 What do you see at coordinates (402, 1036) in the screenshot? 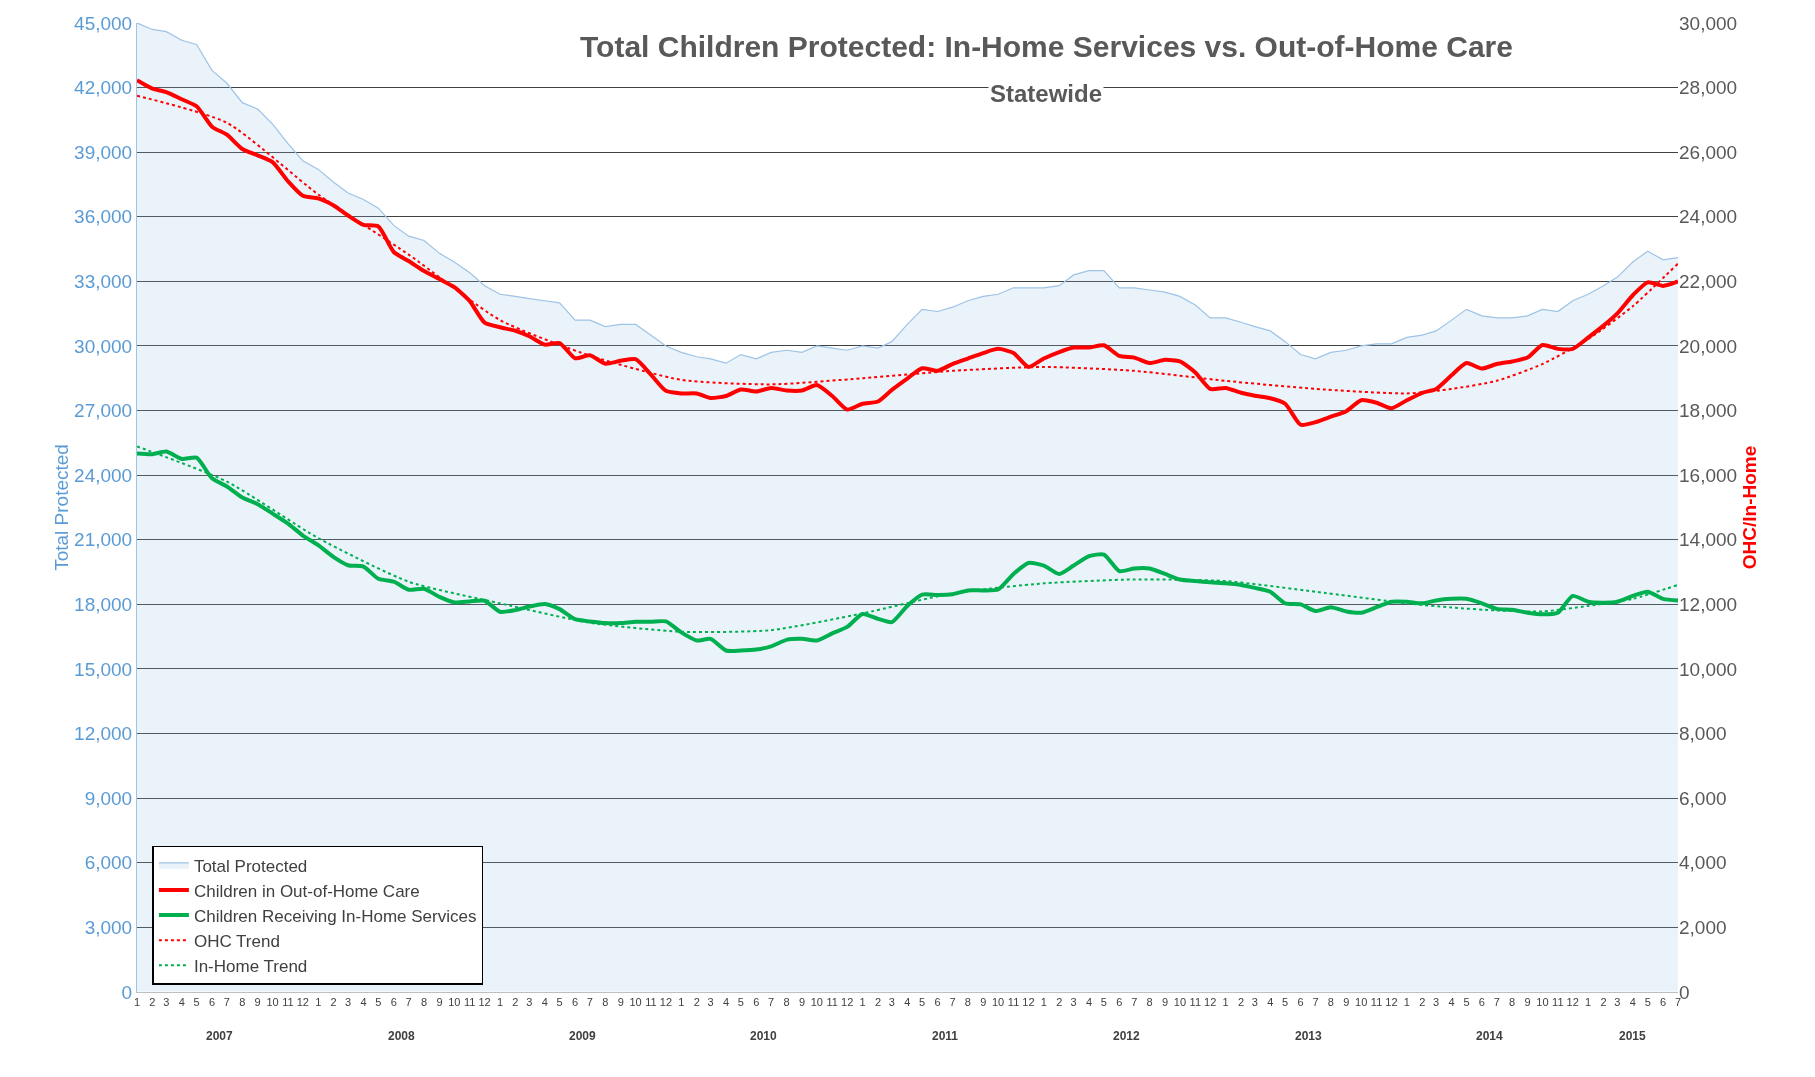
I see `x2-tick-label: 2008` at bounding box center [402, 1036].